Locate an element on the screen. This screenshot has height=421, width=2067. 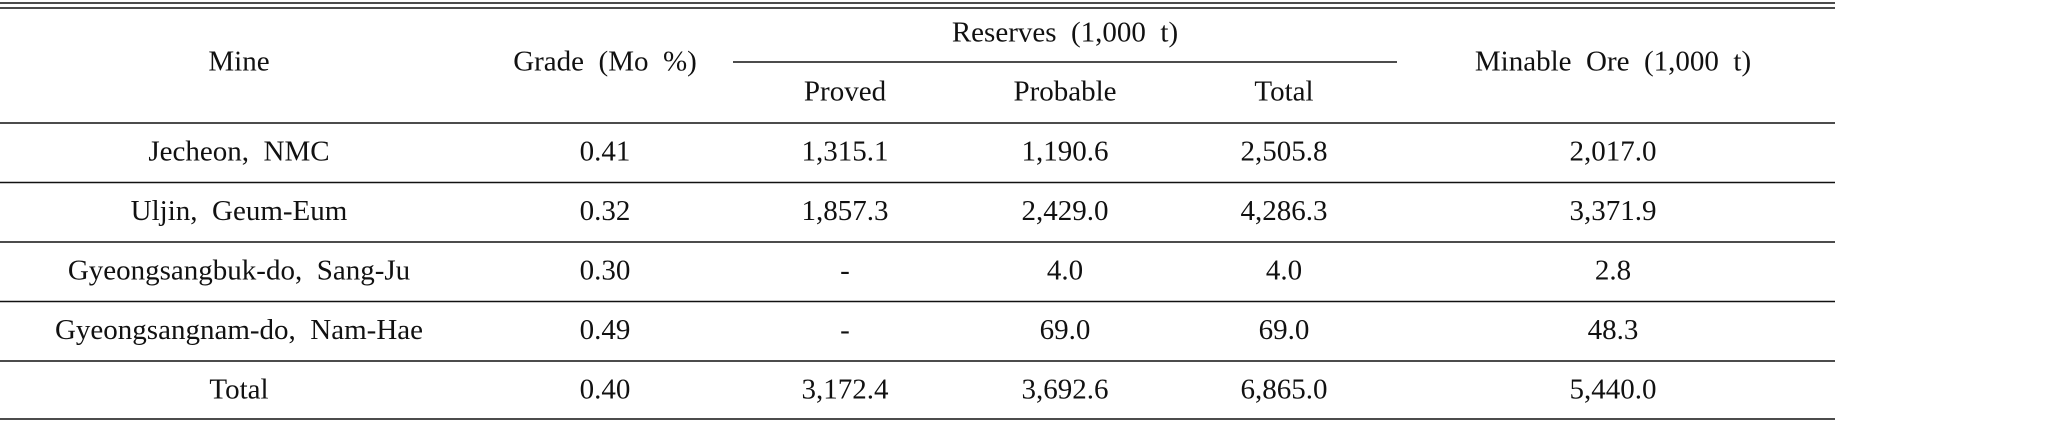
subheader-cell: Probable is located at coordinates (1064, 92).